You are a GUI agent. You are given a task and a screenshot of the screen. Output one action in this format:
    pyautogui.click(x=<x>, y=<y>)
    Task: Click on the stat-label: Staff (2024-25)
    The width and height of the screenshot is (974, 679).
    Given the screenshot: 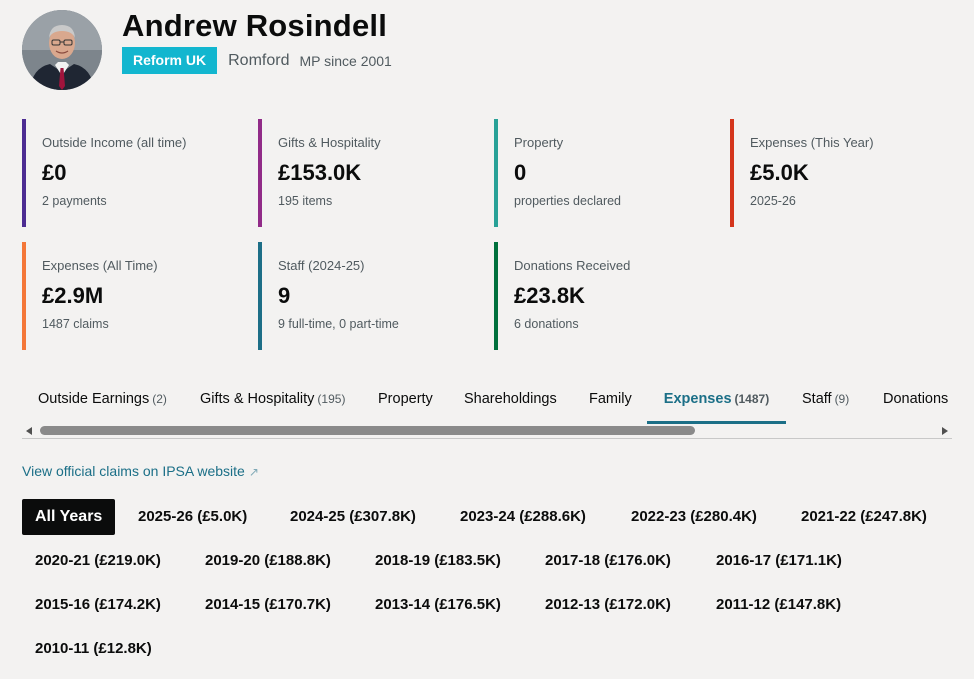 What is the action you would take?
    pyautogui.click(x=321, y=265)
    